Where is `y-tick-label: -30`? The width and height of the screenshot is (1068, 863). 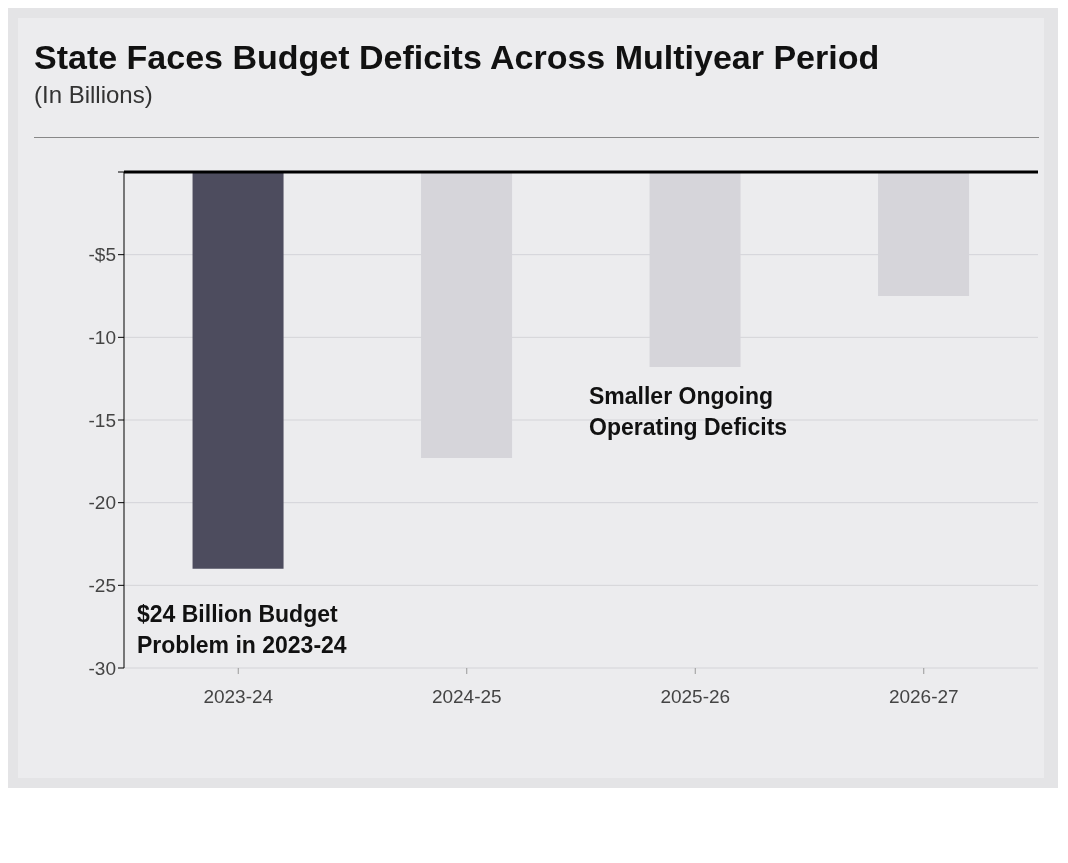
y-tick-label: -30 is located at coordinates (102, 668).